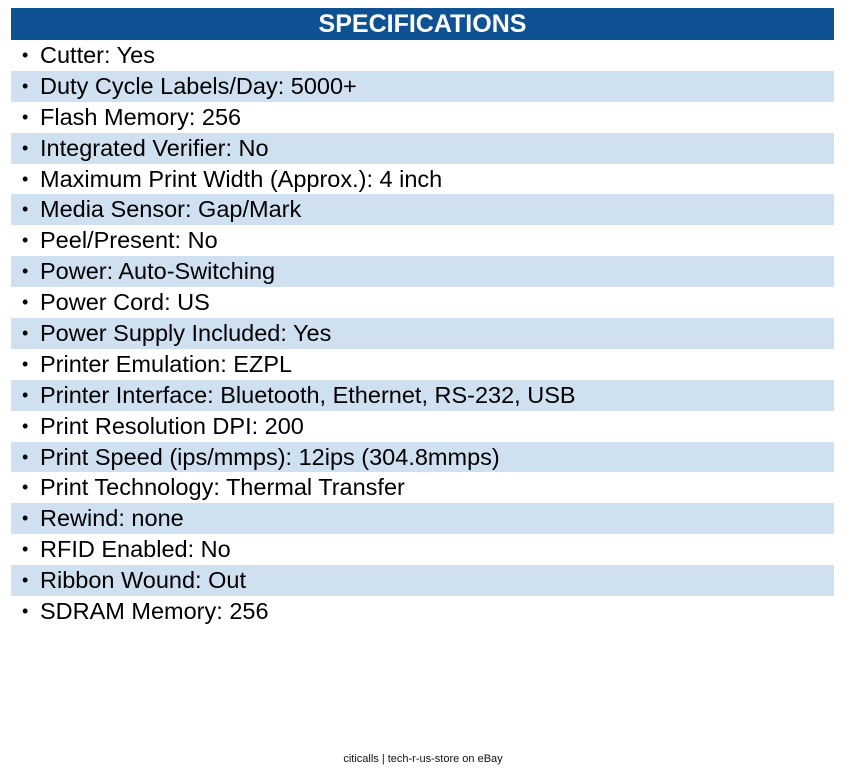  What do you see at coordinates (112, 518) in the screenshot?
I see `spec-text: Rewind: none` at bounding box center [112, 518].